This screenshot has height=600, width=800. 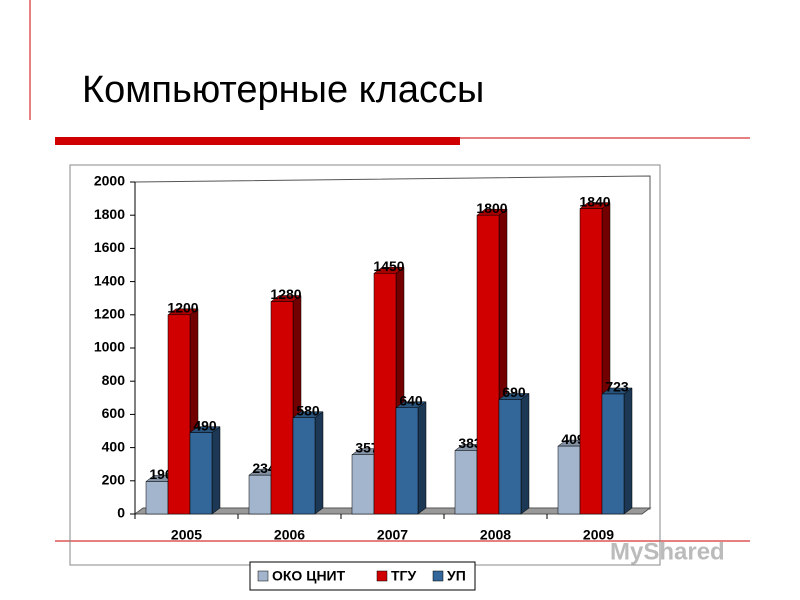 I want to click on y-tick-label: 1600, so click(x=109, y=247).